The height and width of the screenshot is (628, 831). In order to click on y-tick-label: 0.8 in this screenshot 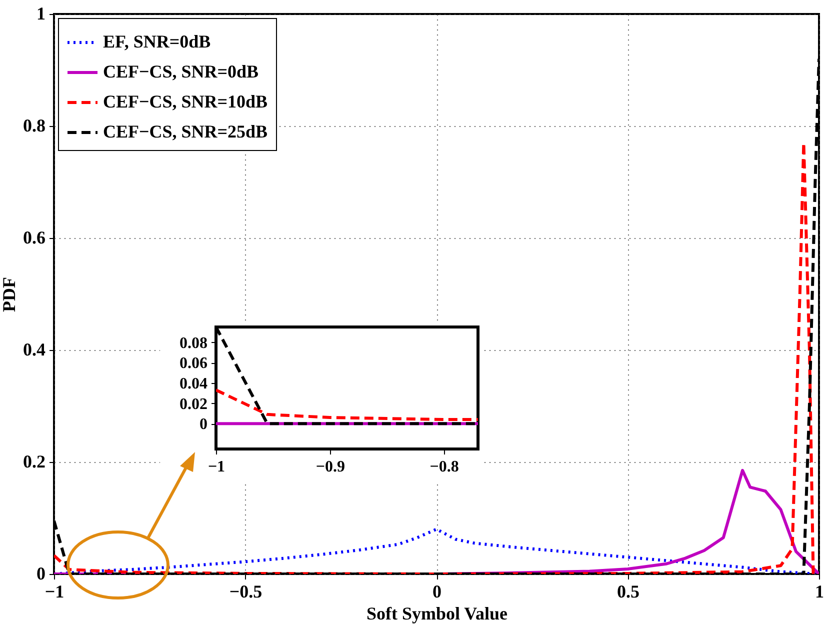, I will do `click(34, 126)`.